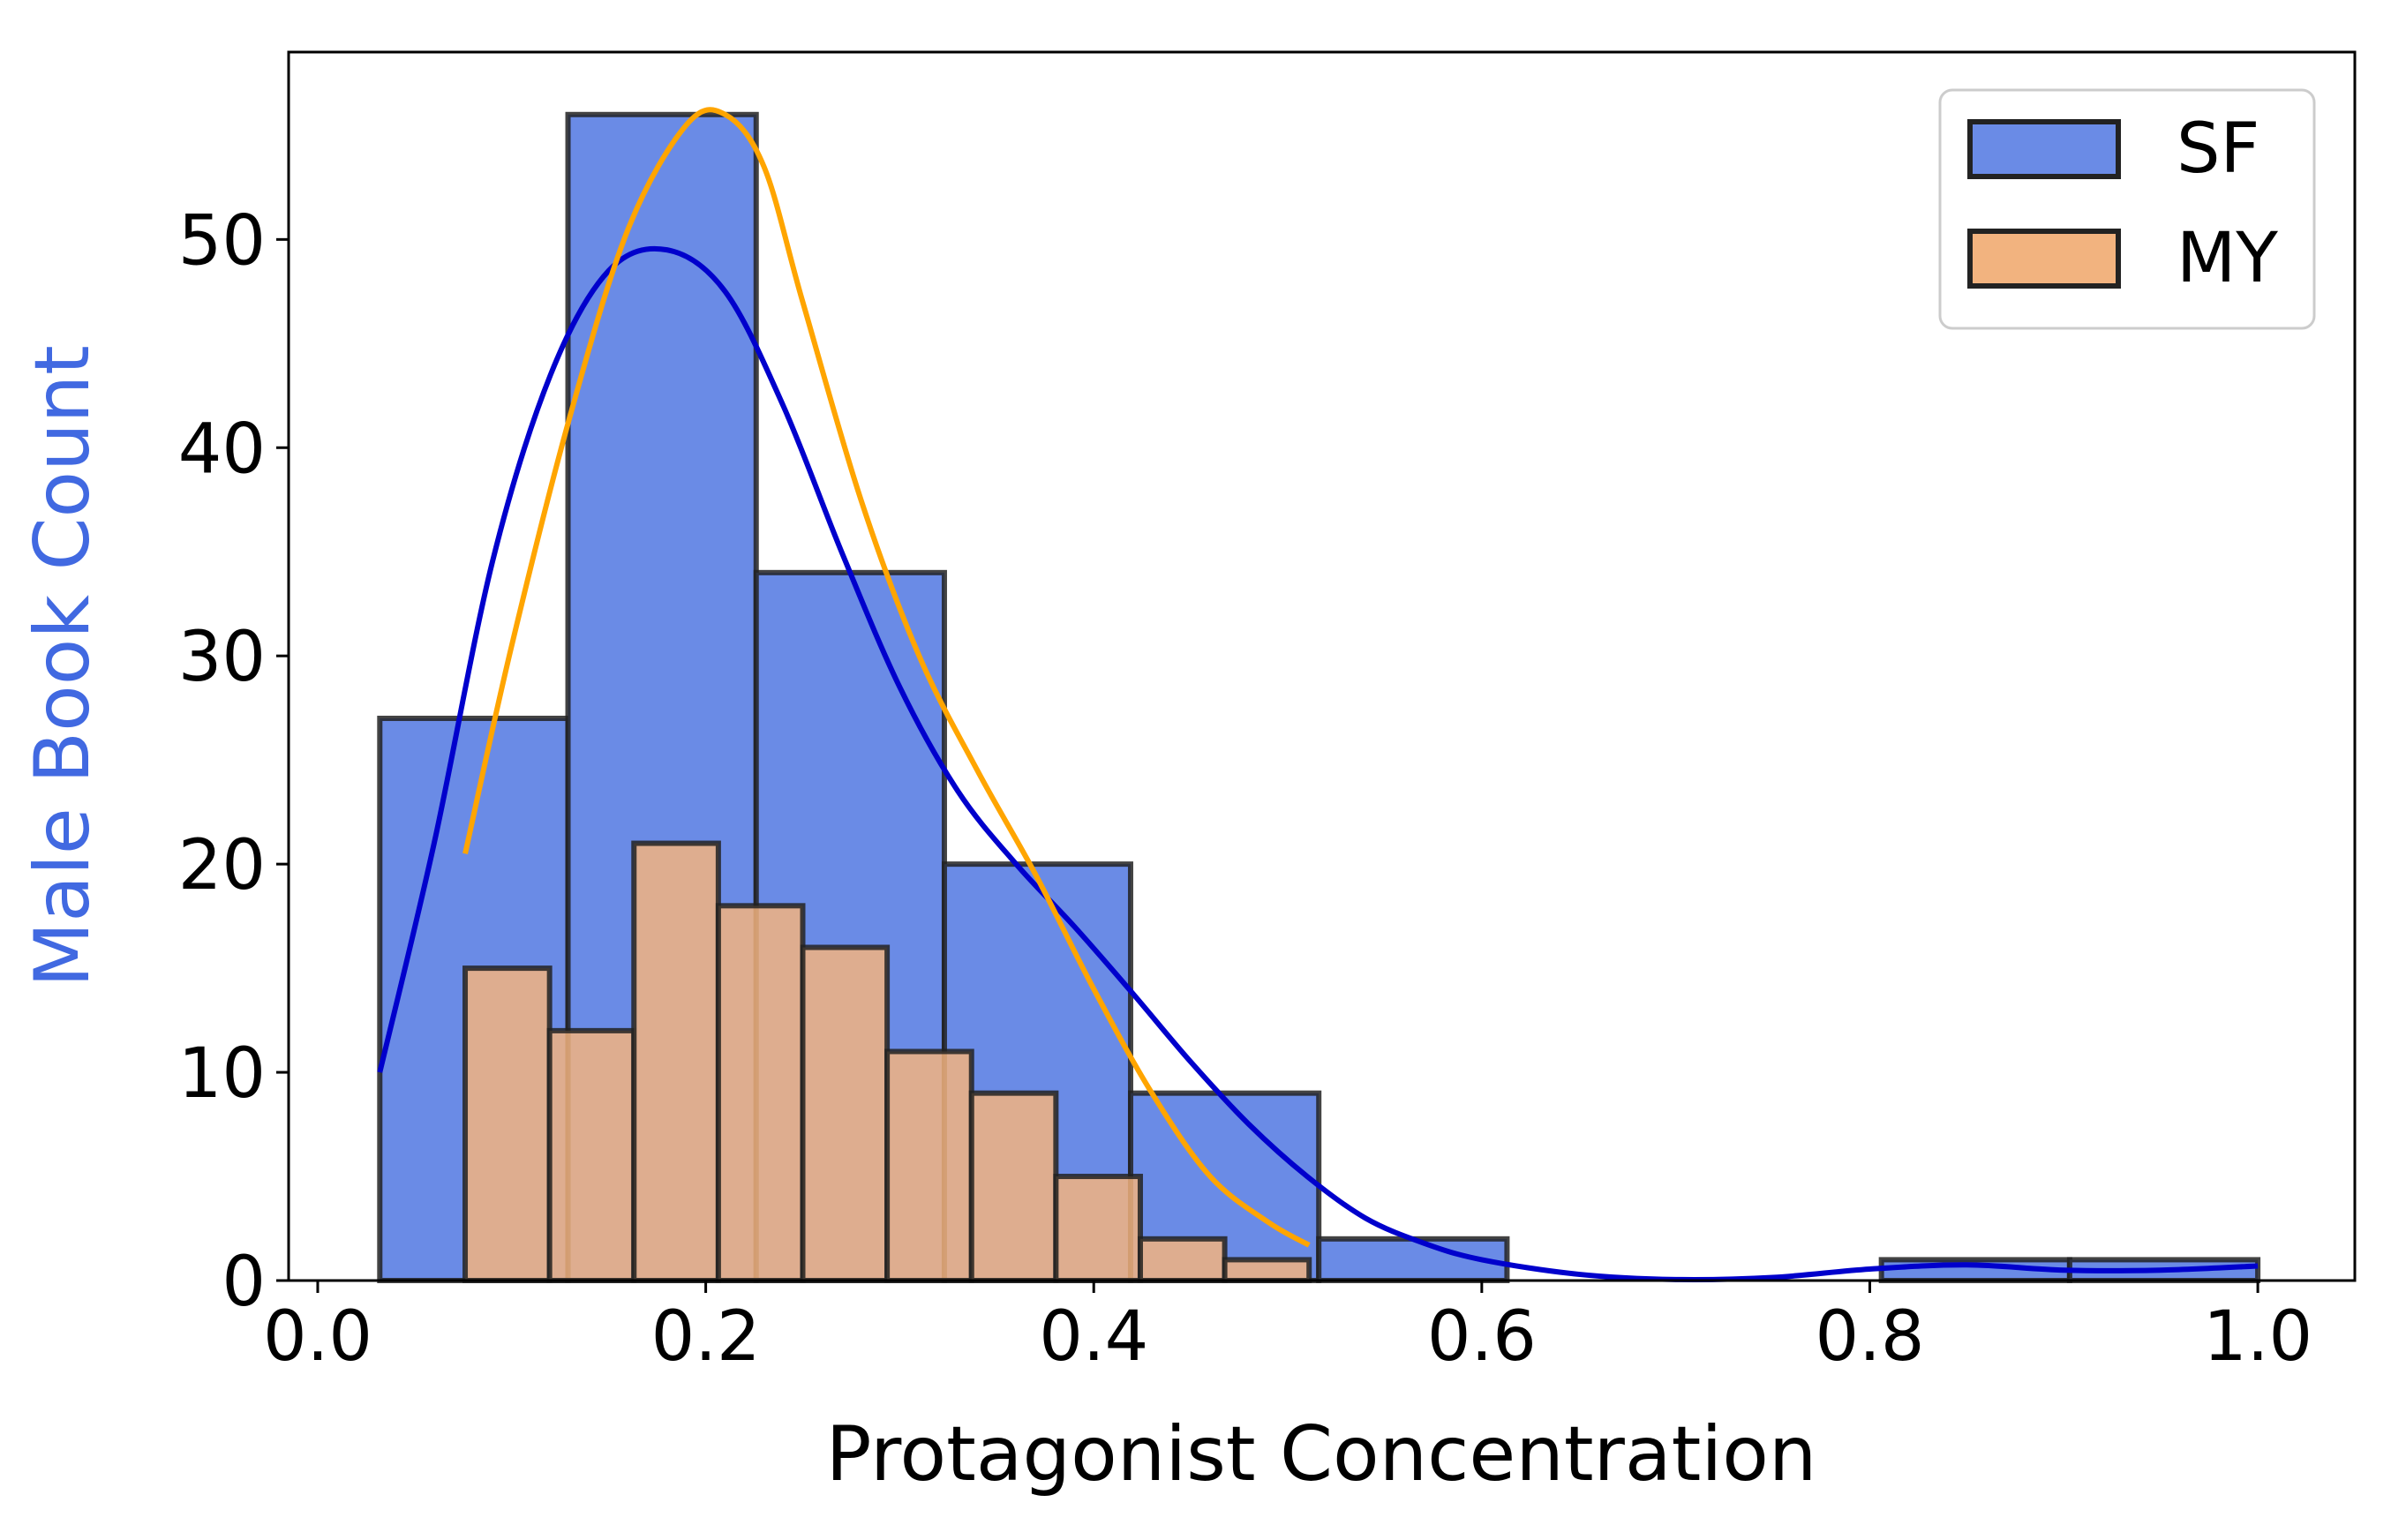 Image resolution: width=2391 pixels, height=1540 pixels. I want to click on x-tick-label: 0.4, so click(1094, 1337).